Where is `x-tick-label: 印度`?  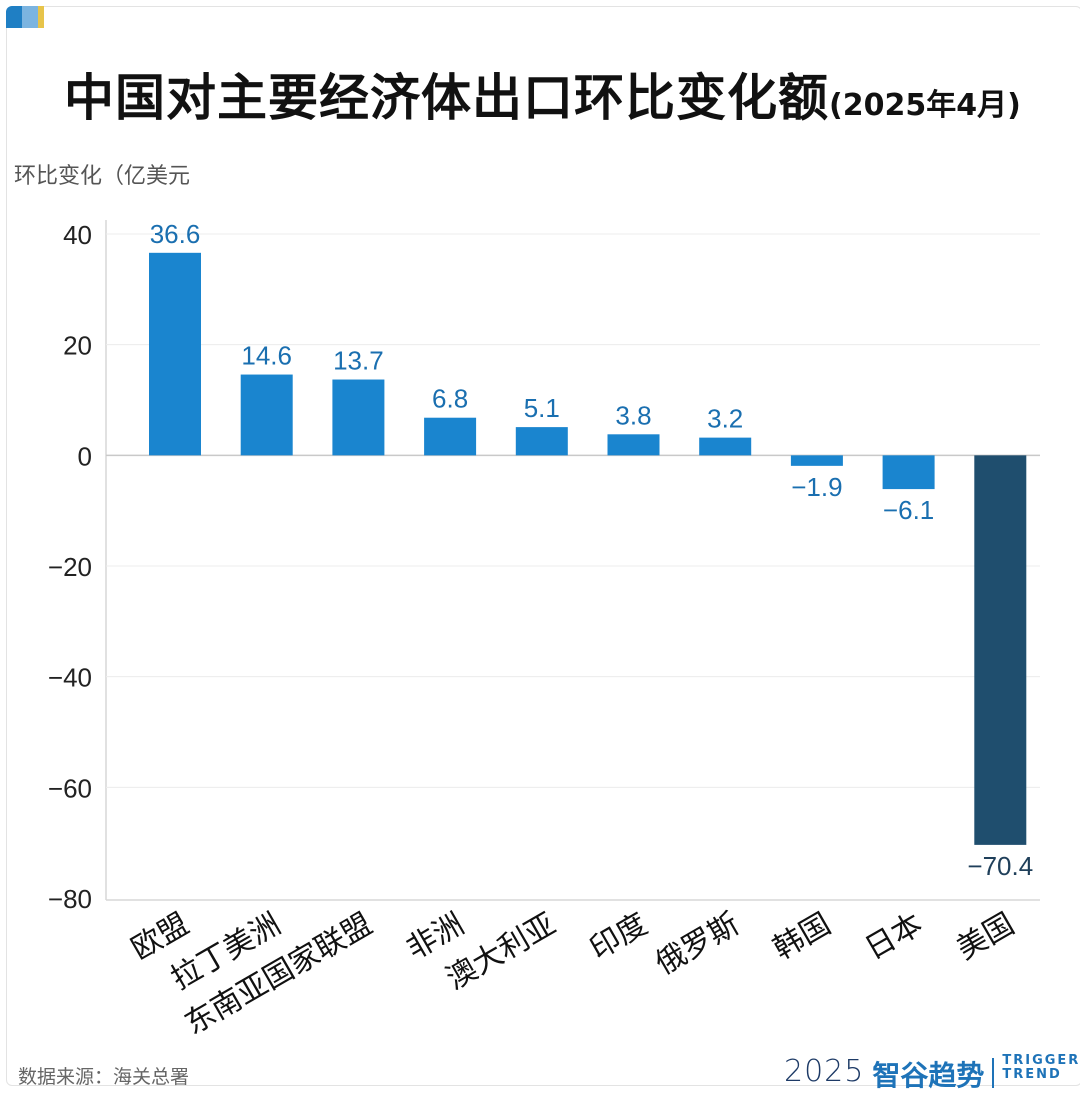 x-tick-label: 印度 is located at coordinates (618, 937).